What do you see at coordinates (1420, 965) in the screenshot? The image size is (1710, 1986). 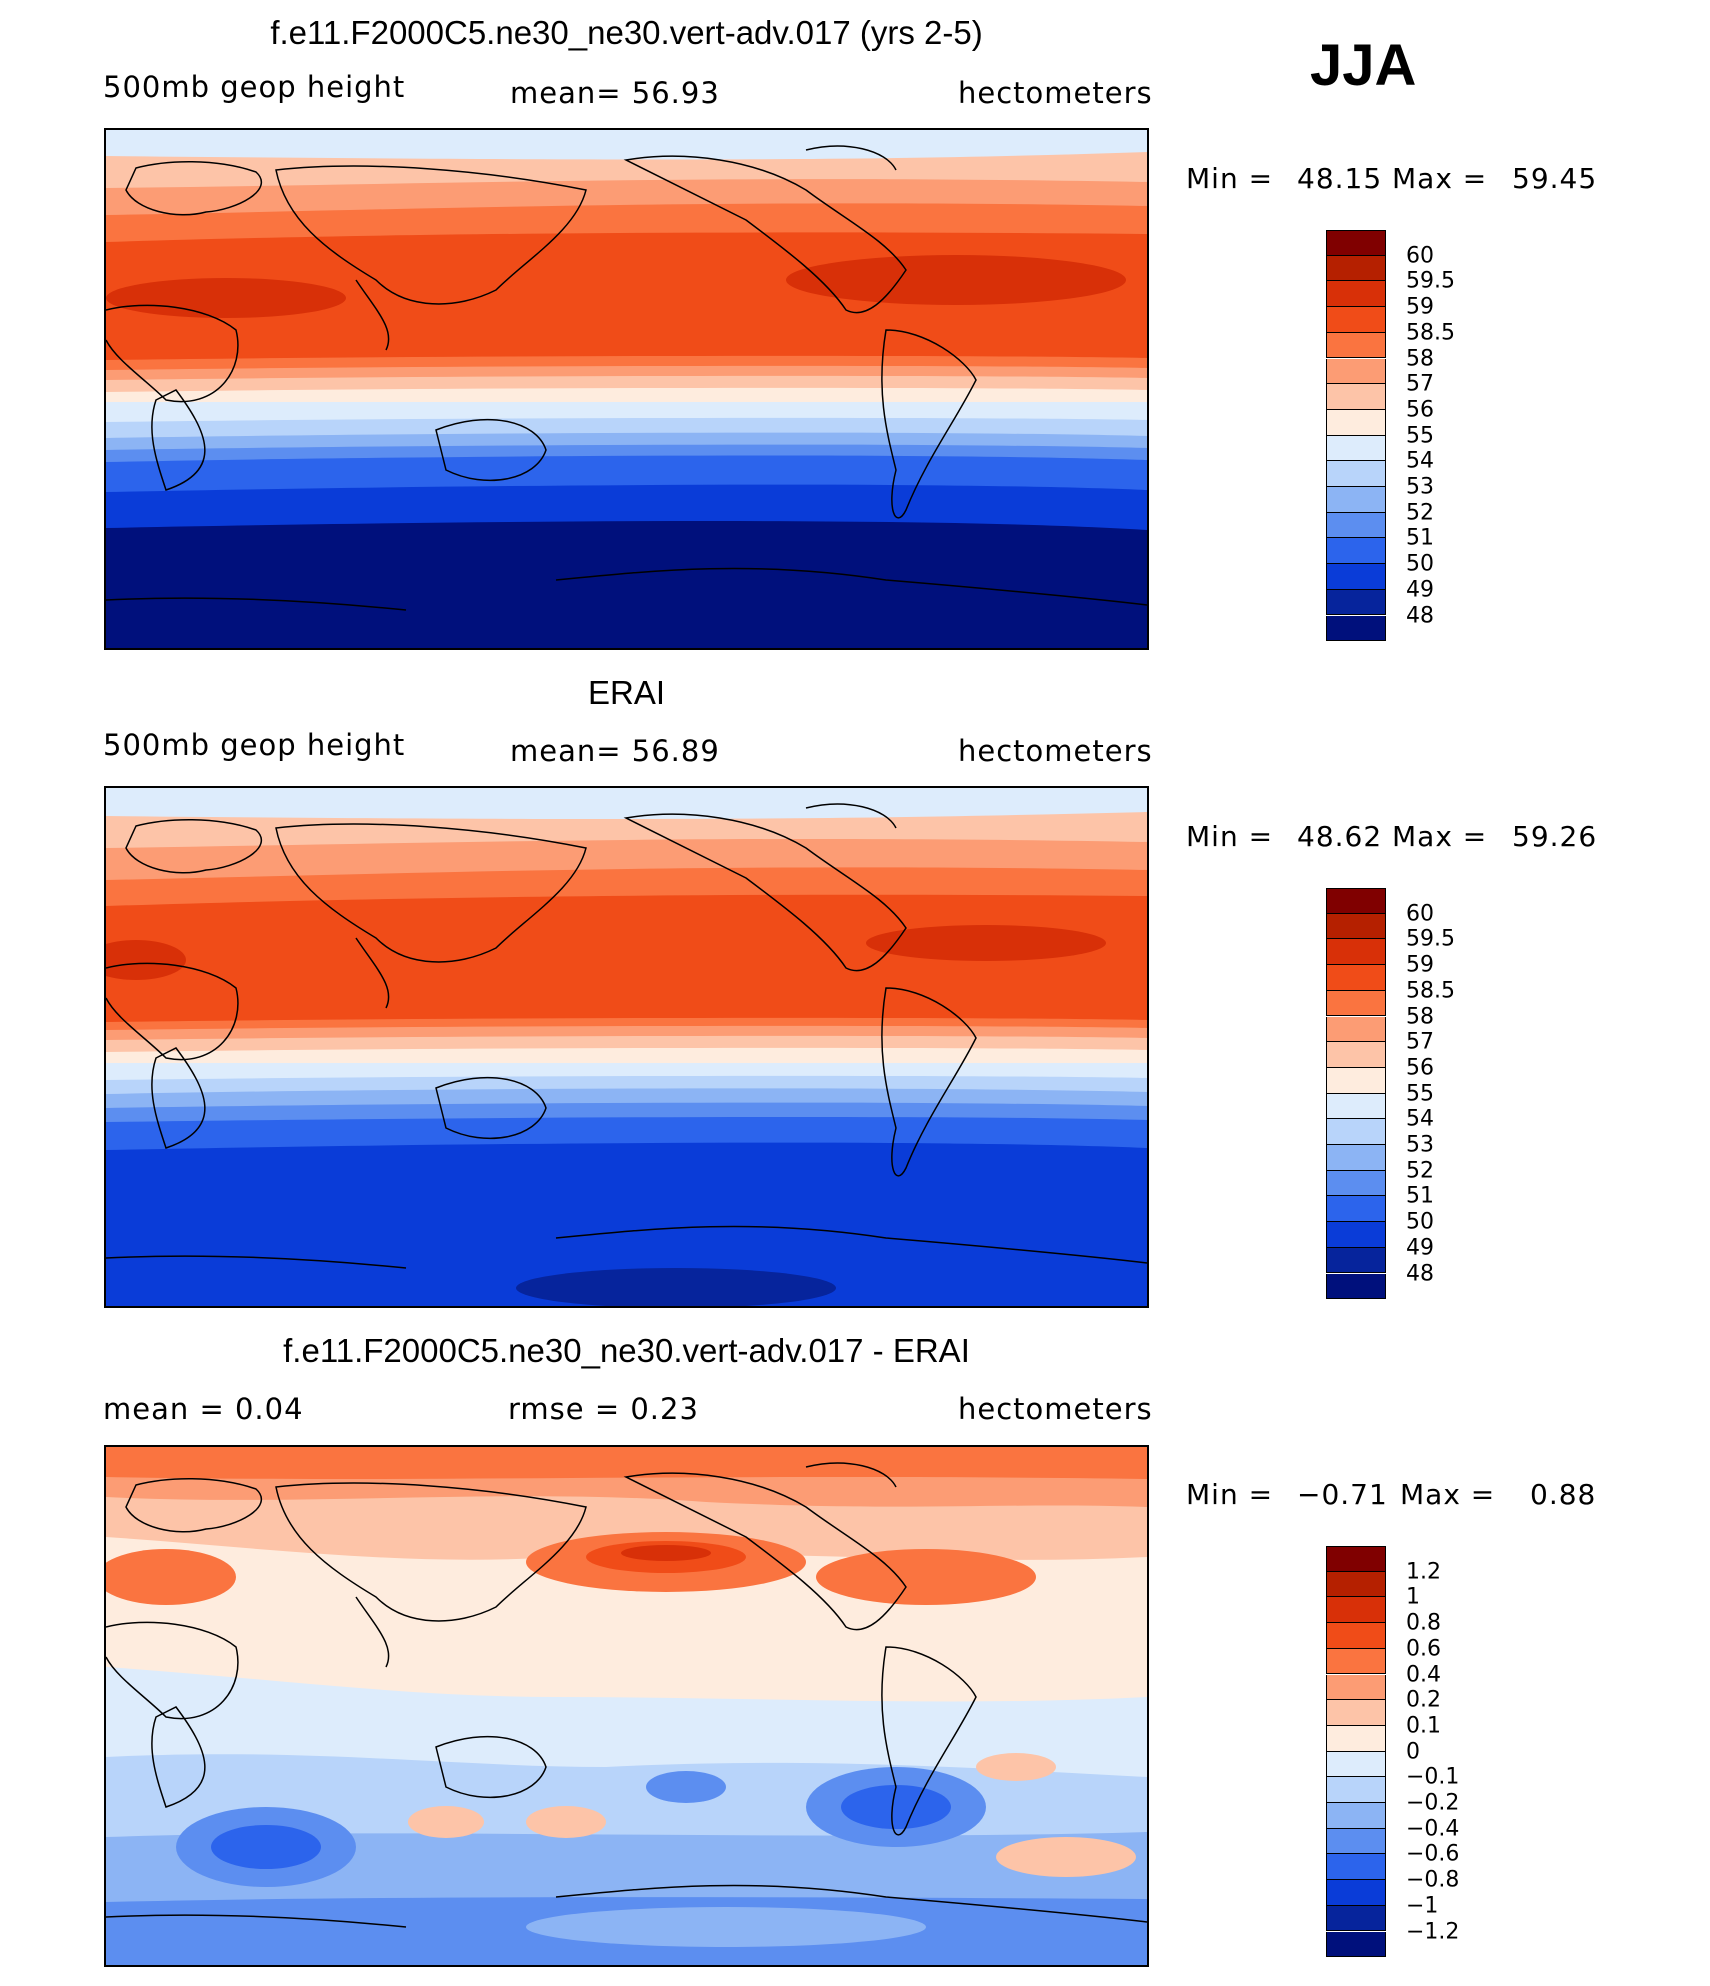 I see `colorbar-tick-label: 59` at bounding box center [1420, 965].